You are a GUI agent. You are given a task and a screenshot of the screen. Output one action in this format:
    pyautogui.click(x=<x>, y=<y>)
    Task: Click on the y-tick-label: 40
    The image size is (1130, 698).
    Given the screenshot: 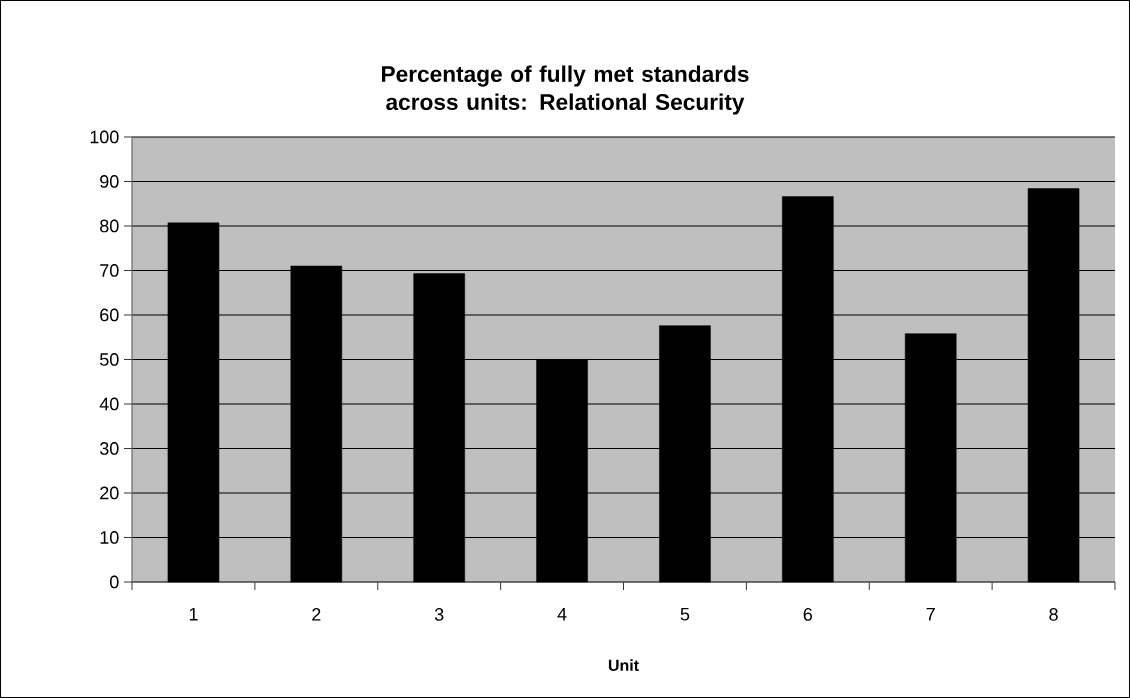 What is the action you would take?
    pyautogui.click(x=109, y=404)
    